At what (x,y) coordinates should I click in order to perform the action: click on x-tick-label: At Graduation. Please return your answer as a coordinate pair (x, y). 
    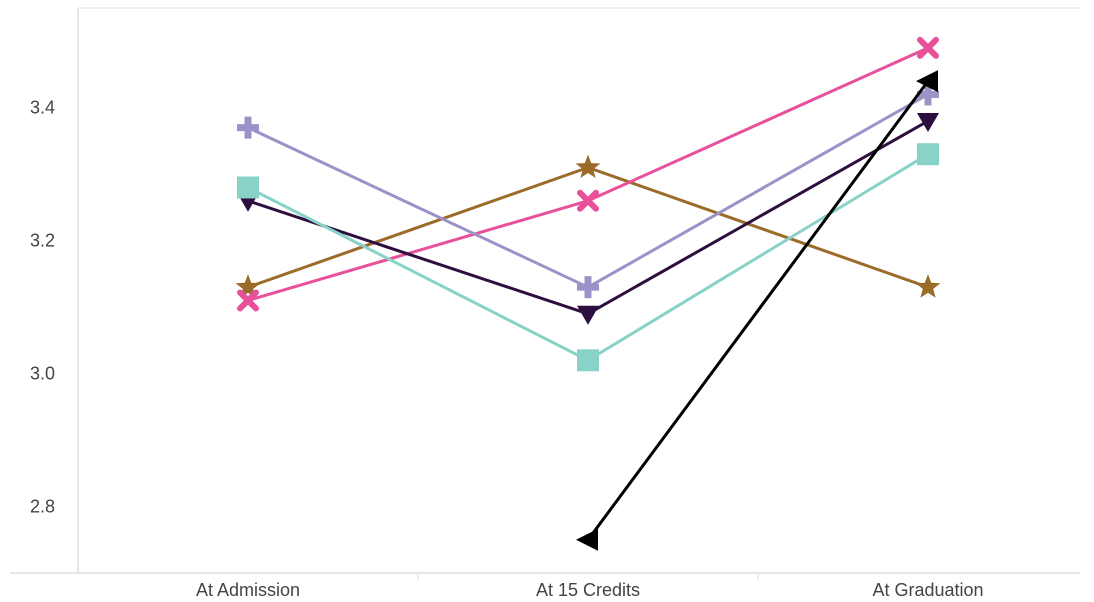
    Looking at the image, I should click on (927, 590).